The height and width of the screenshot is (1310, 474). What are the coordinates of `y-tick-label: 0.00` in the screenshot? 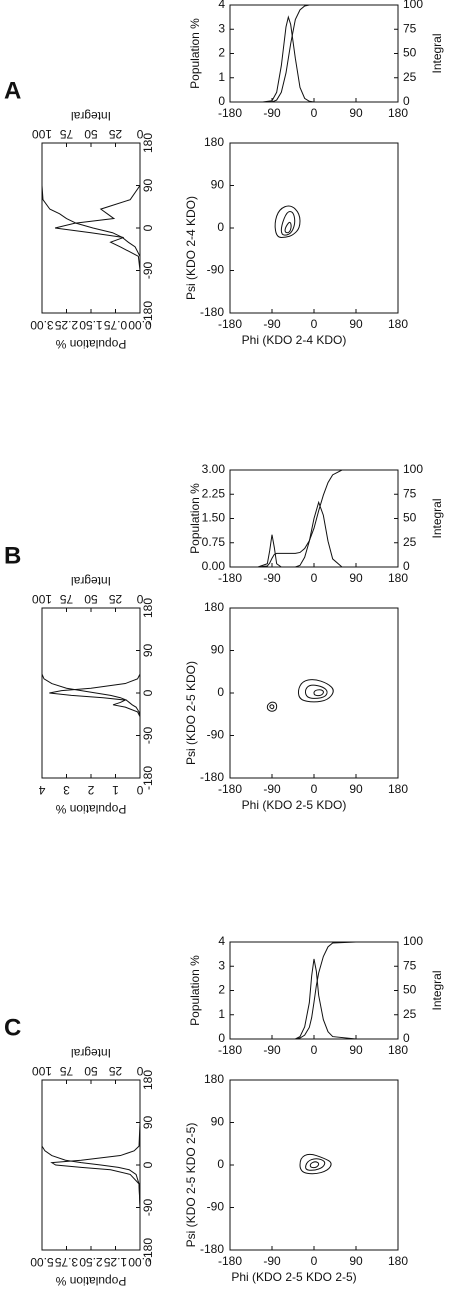 It's located at (214, 566).